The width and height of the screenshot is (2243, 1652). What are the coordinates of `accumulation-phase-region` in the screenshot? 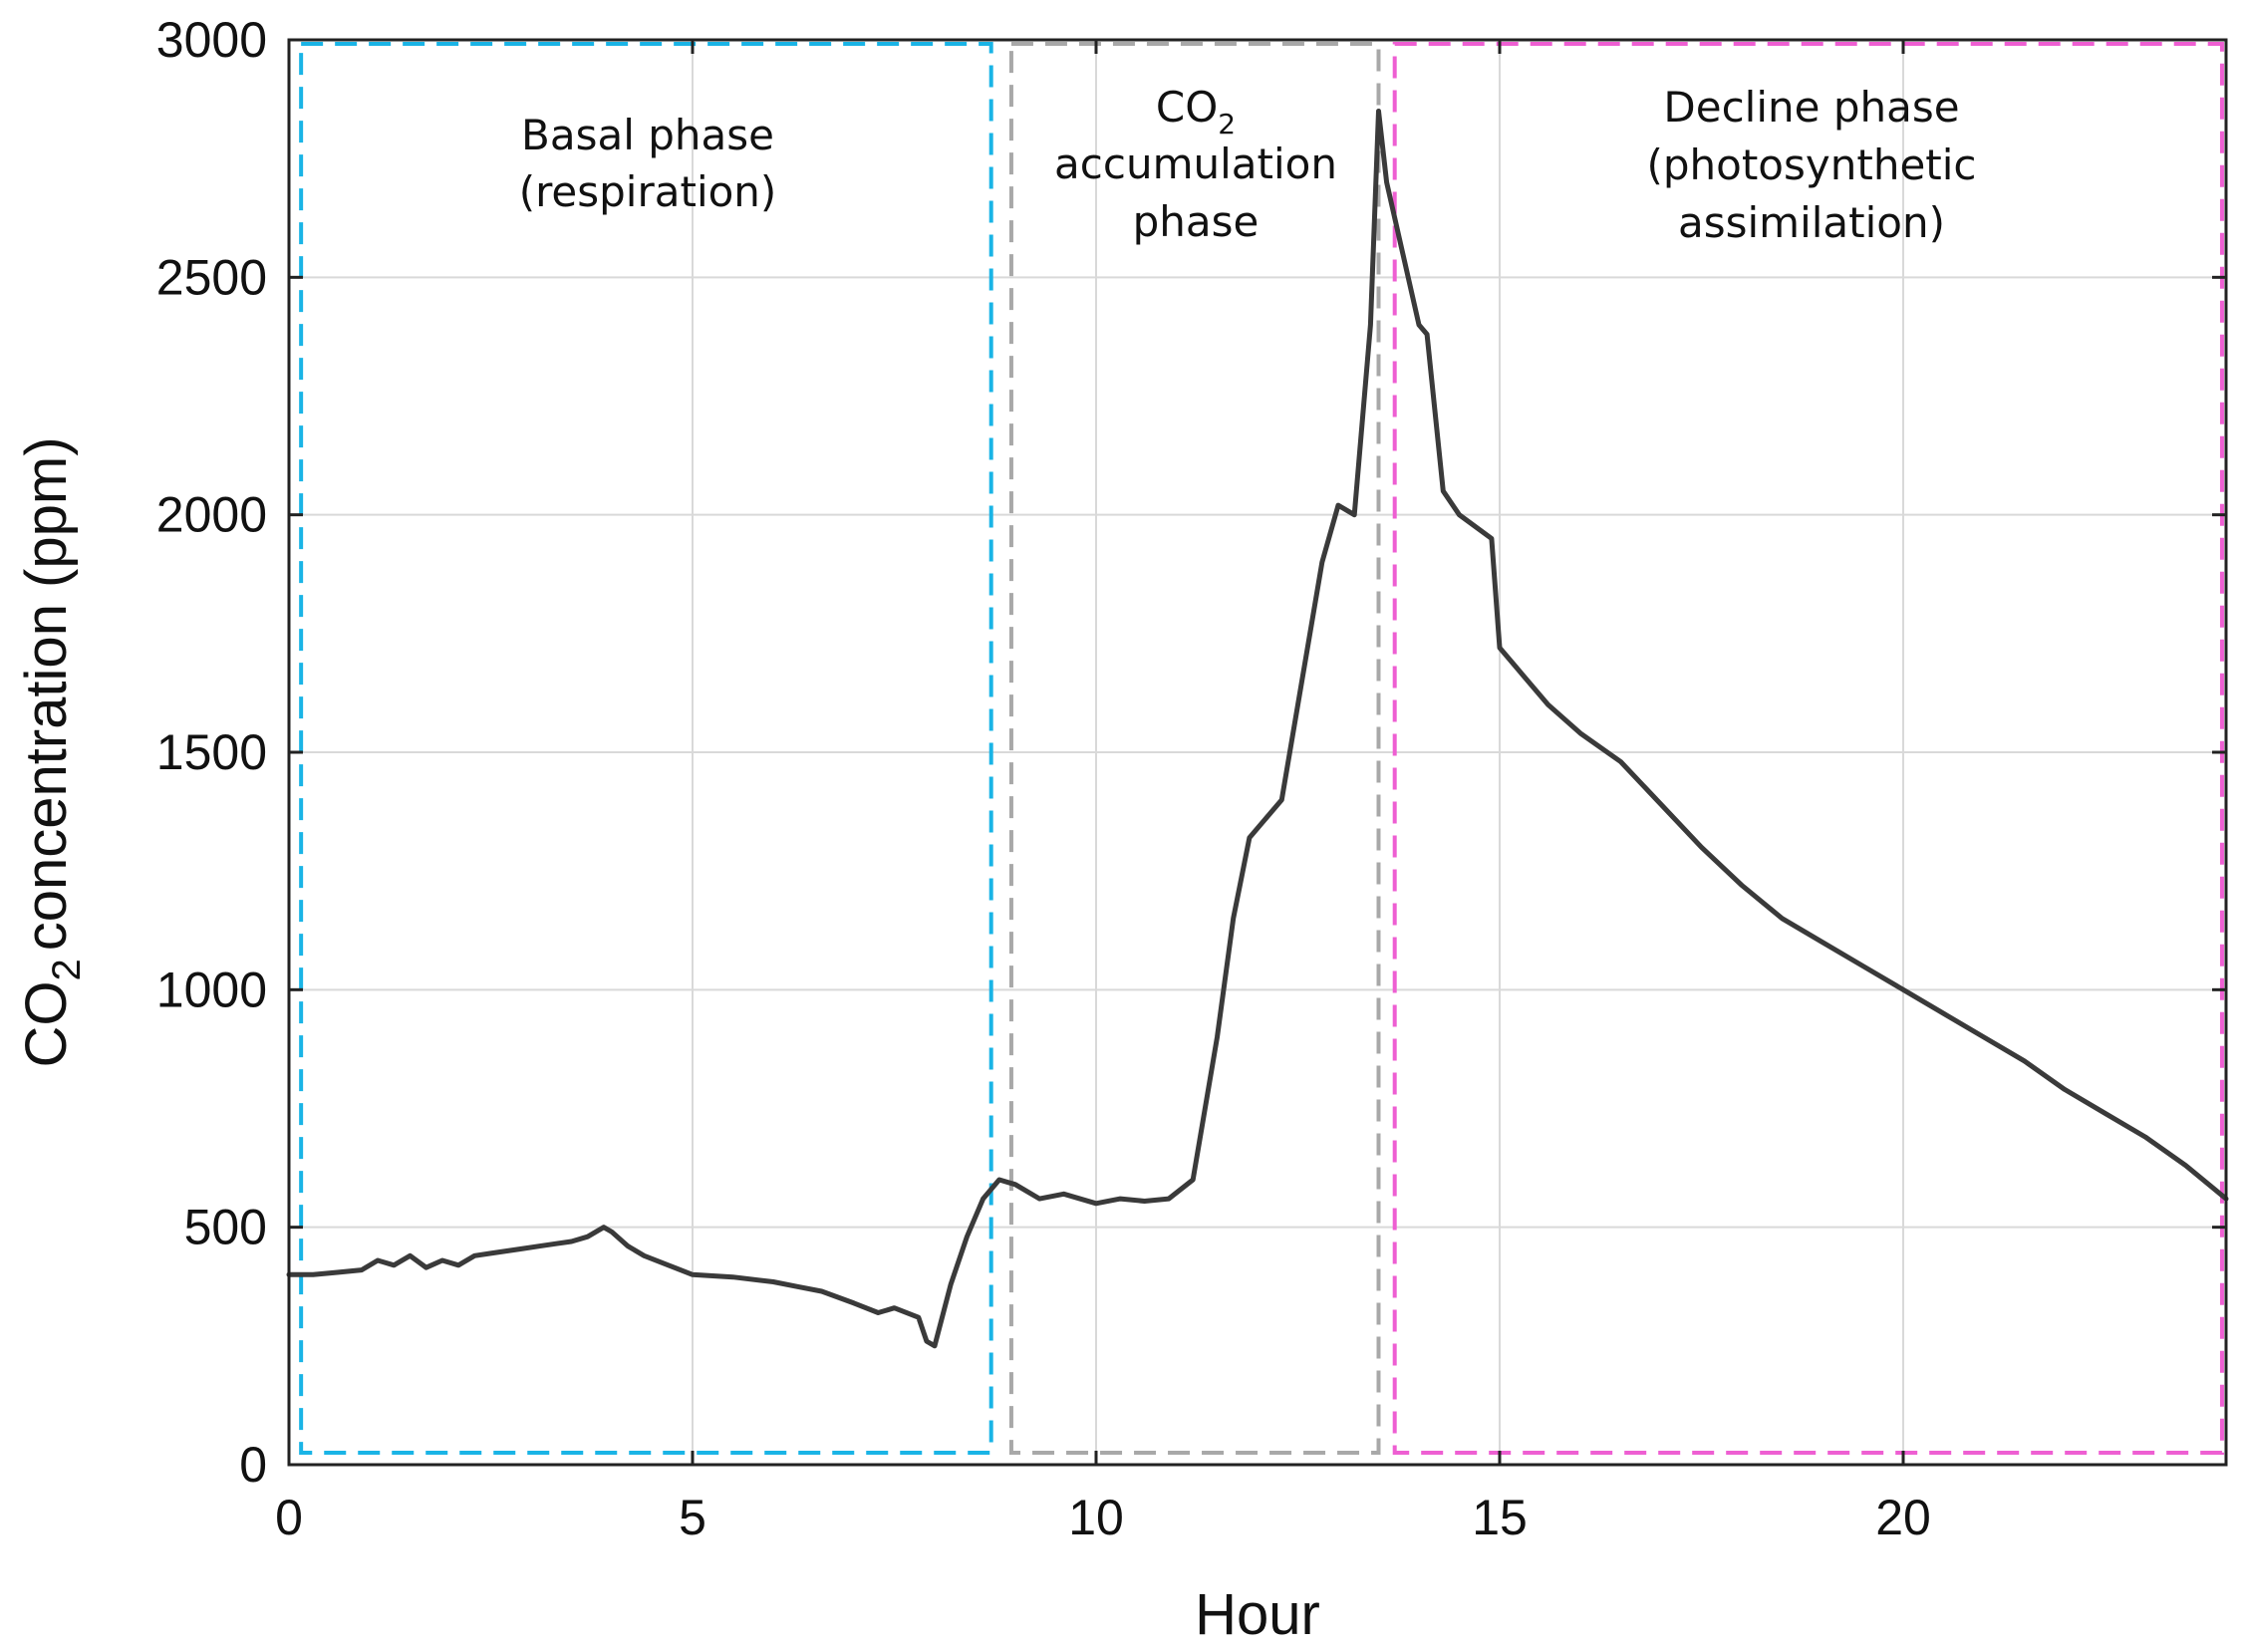 It's located at (1194, 748).